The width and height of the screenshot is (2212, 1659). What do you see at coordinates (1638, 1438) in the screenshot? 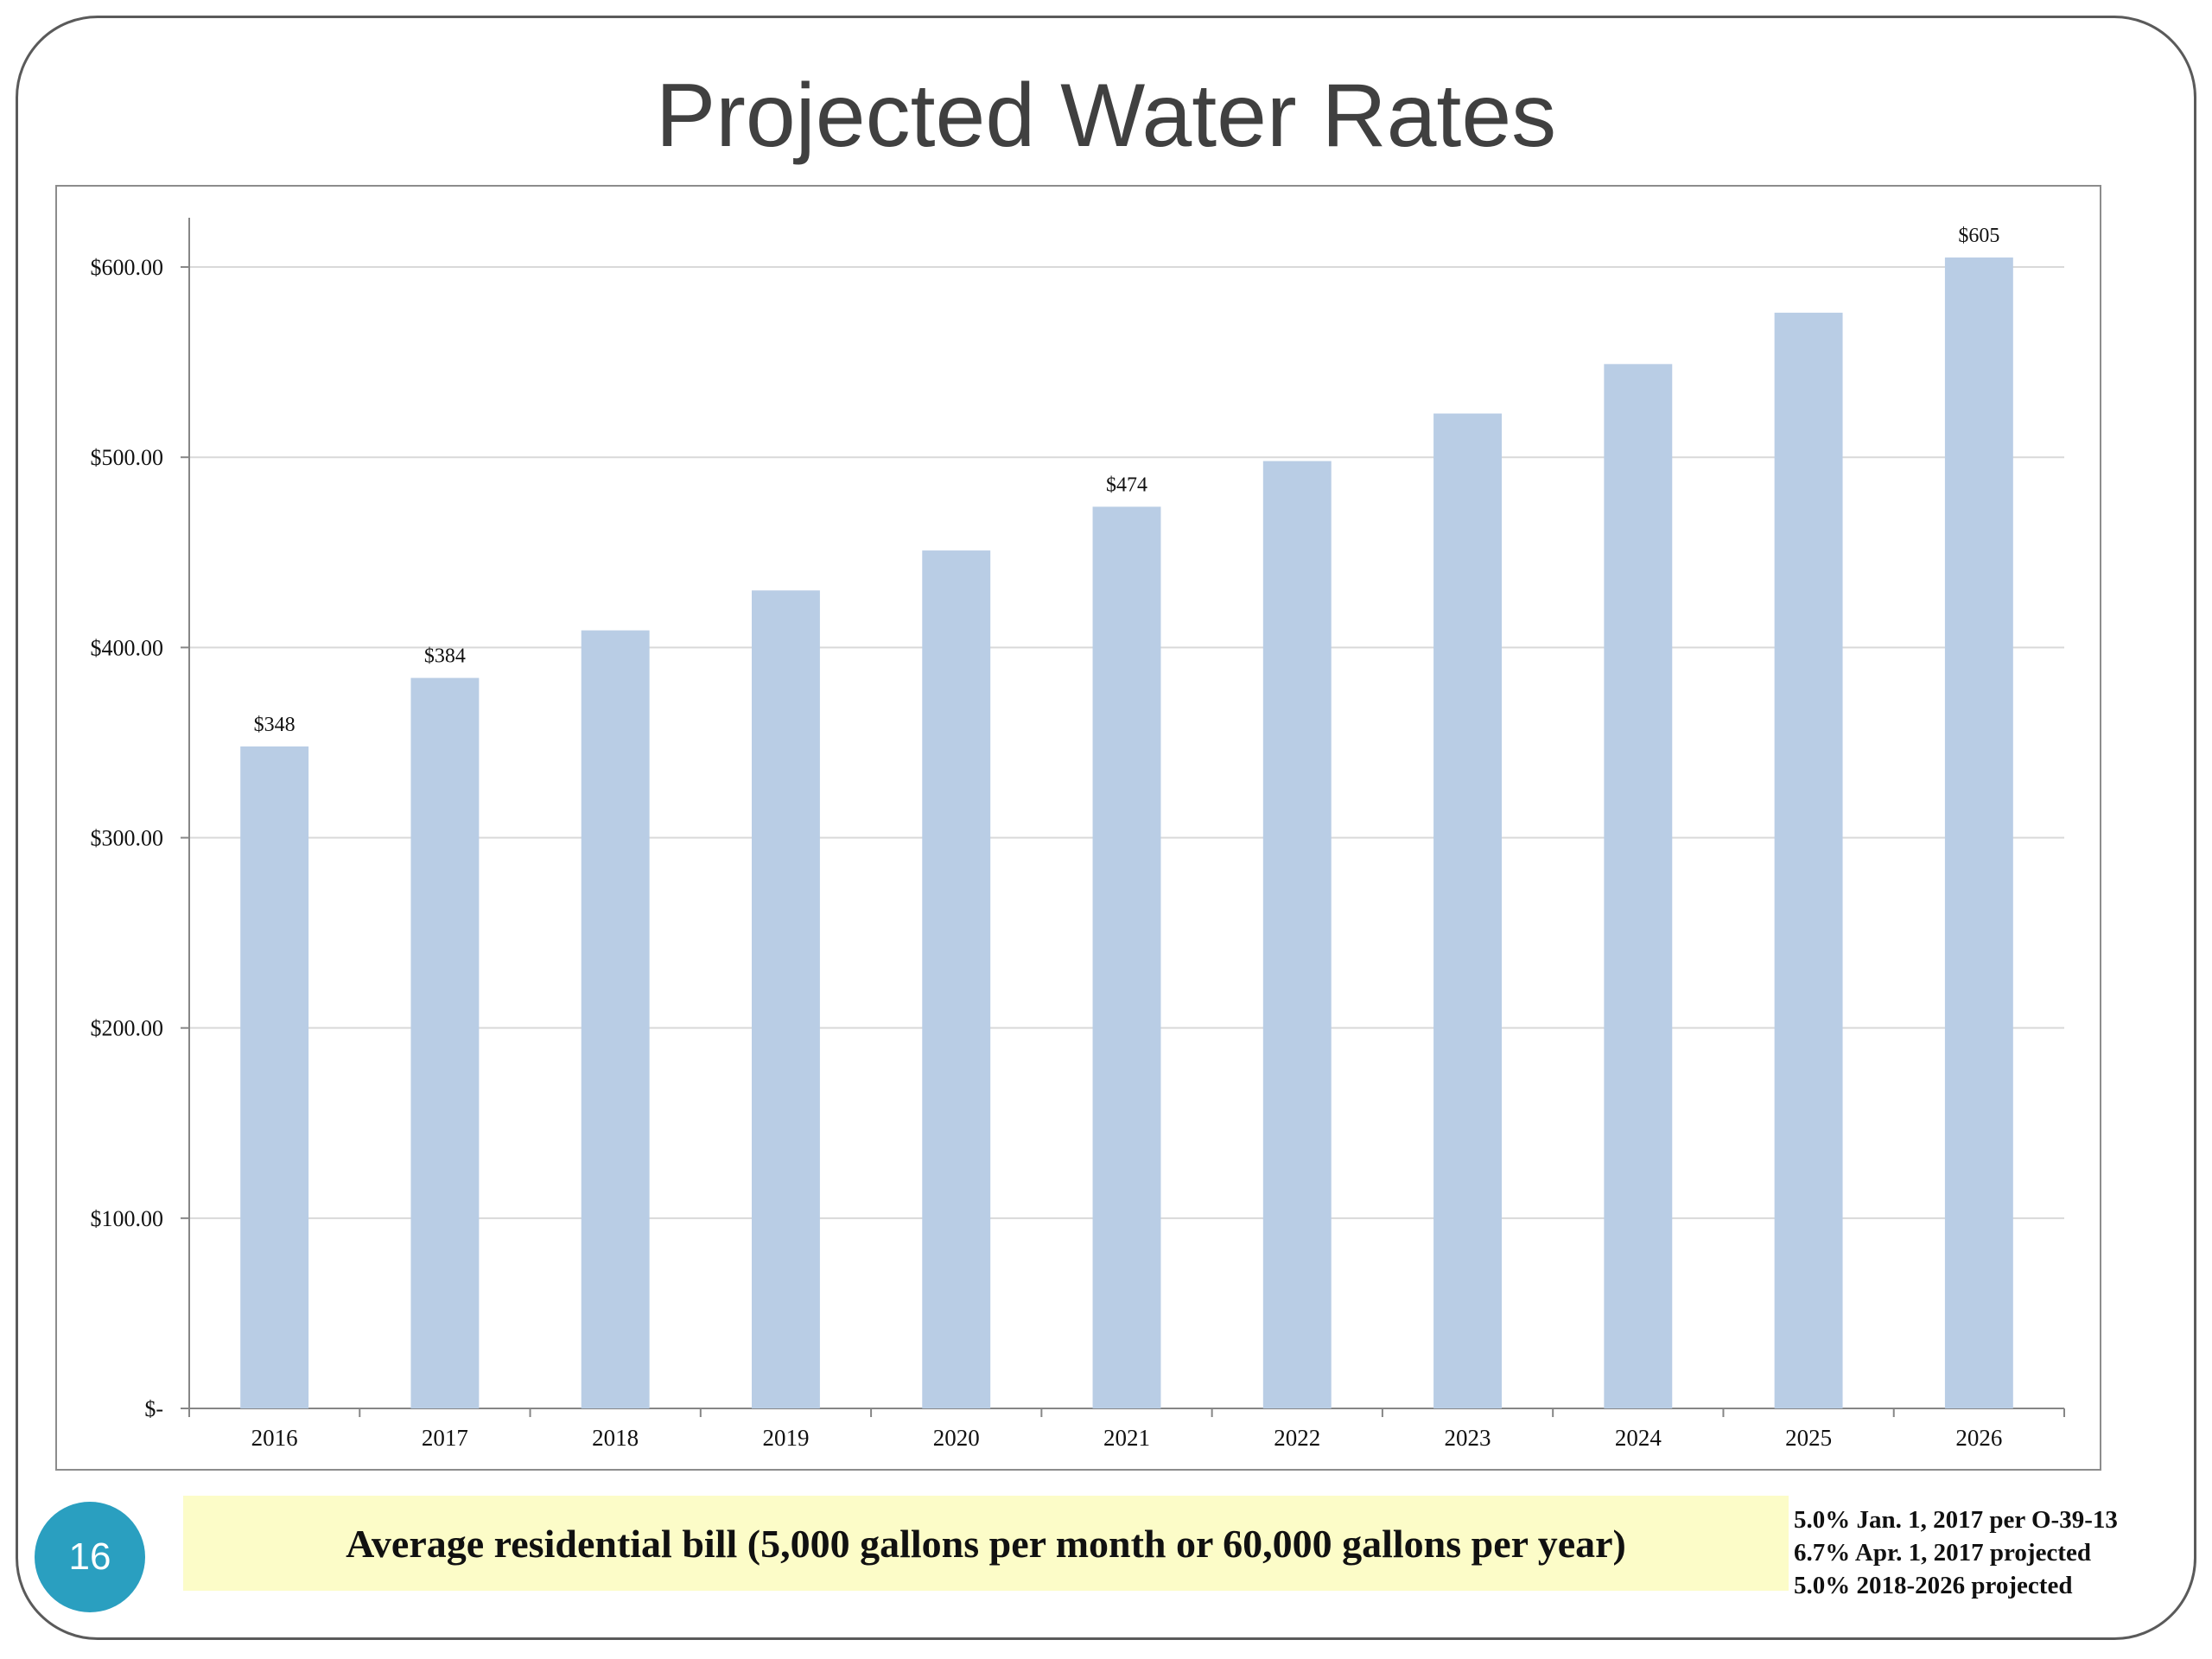
I see `x-tick-label: 2024` at bounding box center [1638, 1438].